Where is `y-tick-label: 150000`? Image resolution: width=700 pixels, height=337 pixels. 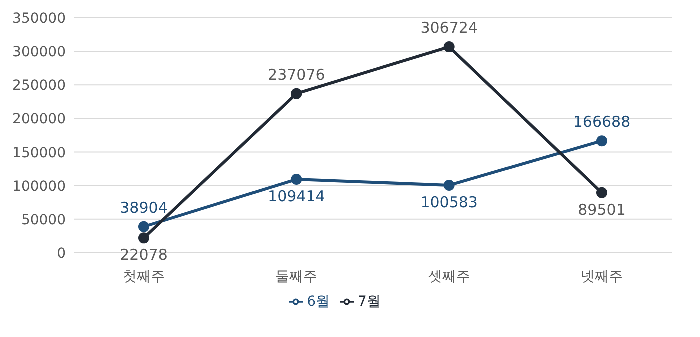 y-tick-label: 150000 is located at coordinates (39, 153).